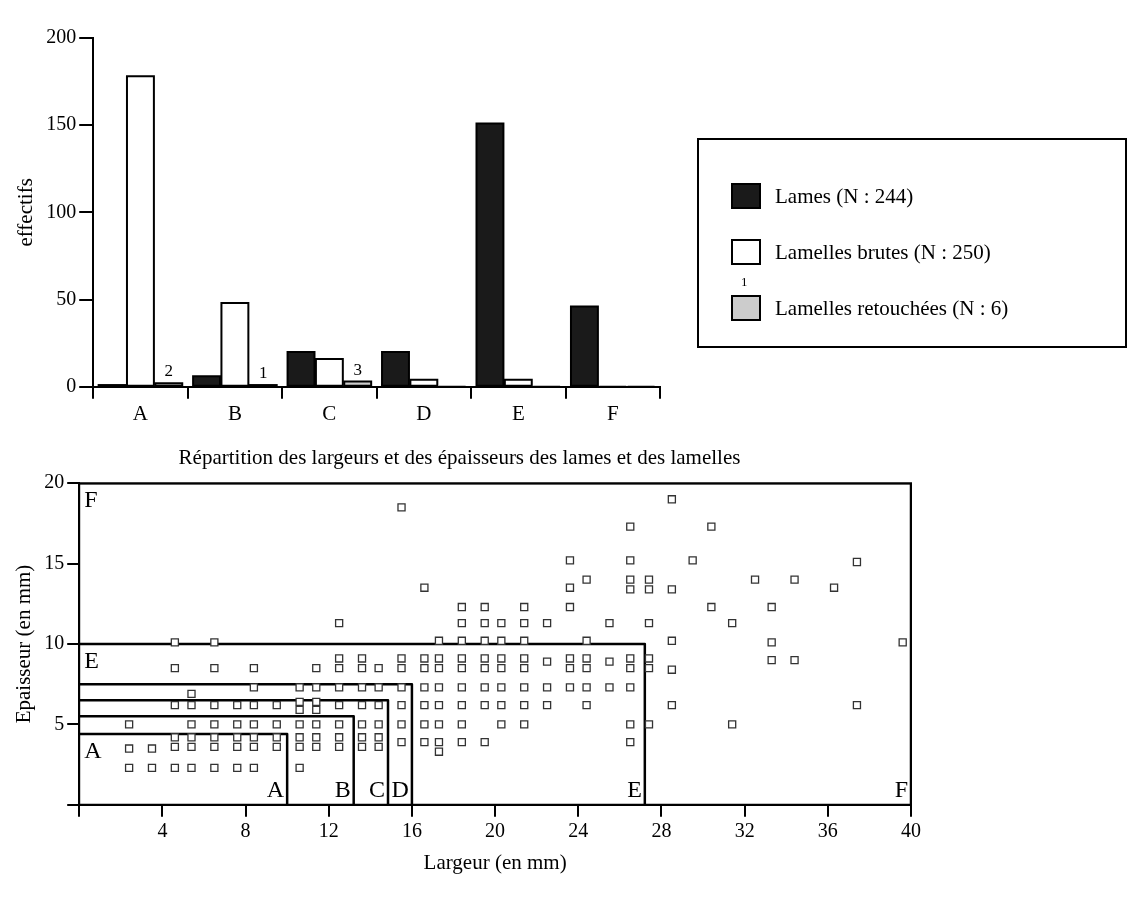  I want to click on annotation: B, so click(342, 789).